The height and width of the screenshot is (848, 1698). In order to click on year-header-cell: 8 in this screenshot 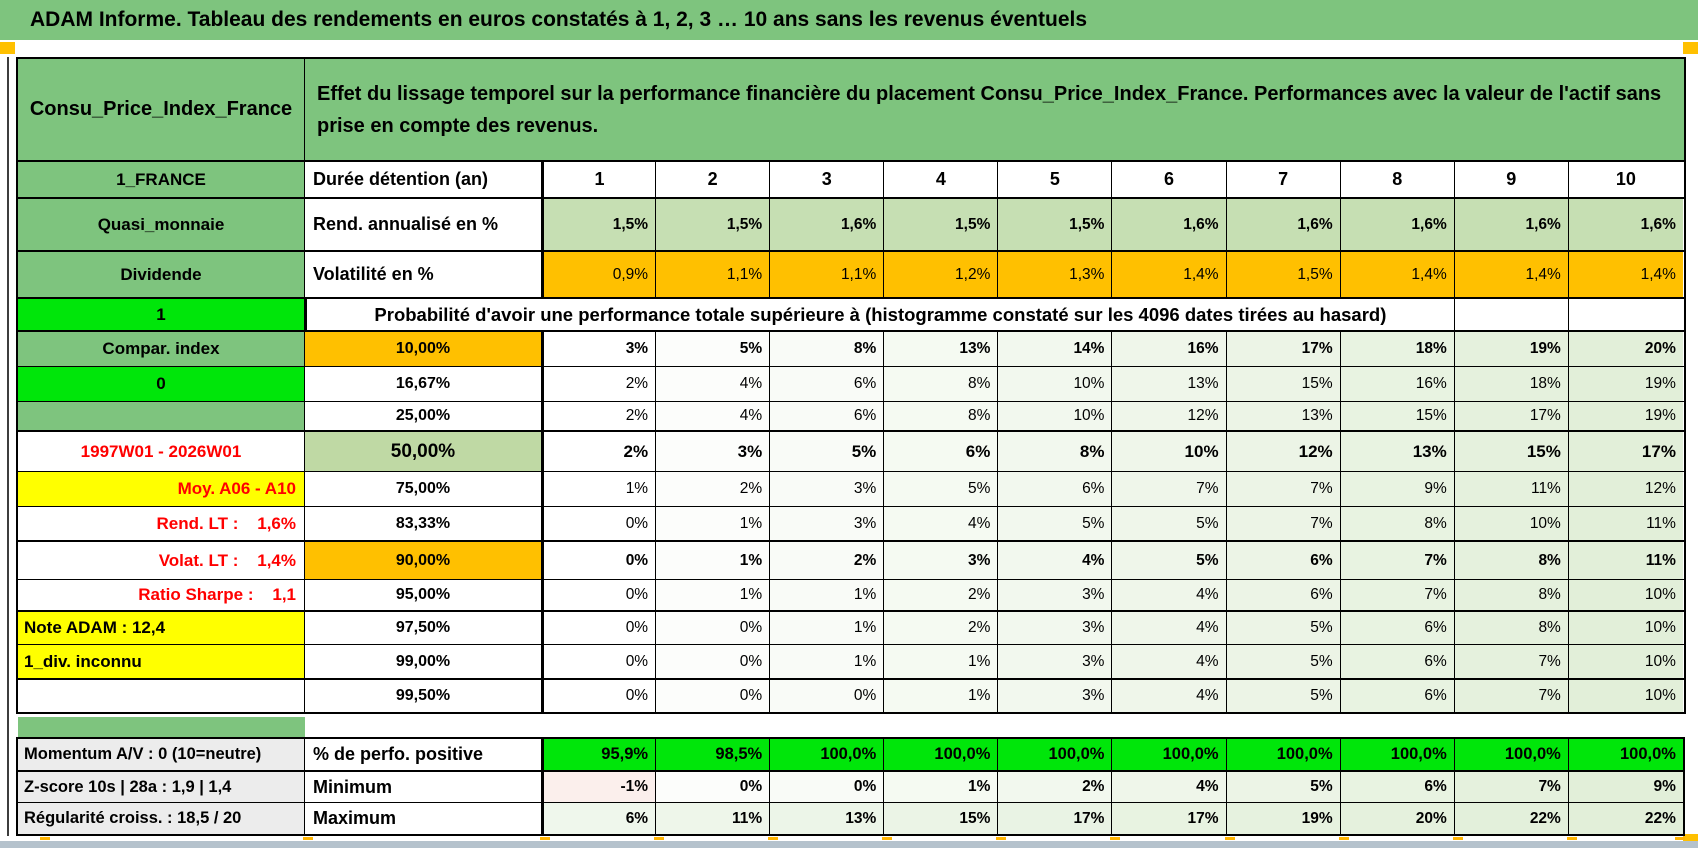, I will do `click(1398, 179)`.